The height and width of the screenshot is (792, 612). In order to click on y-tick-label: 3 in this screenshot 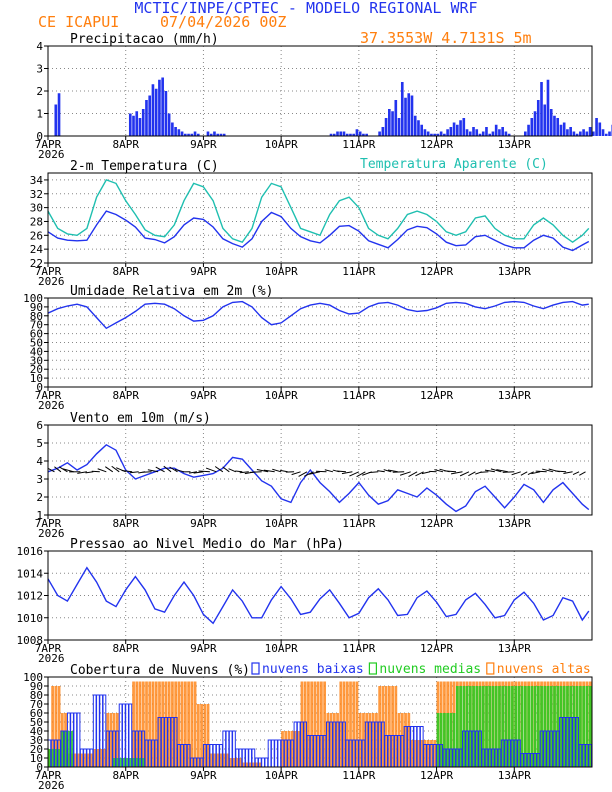, I will do `click(39, 479)`.